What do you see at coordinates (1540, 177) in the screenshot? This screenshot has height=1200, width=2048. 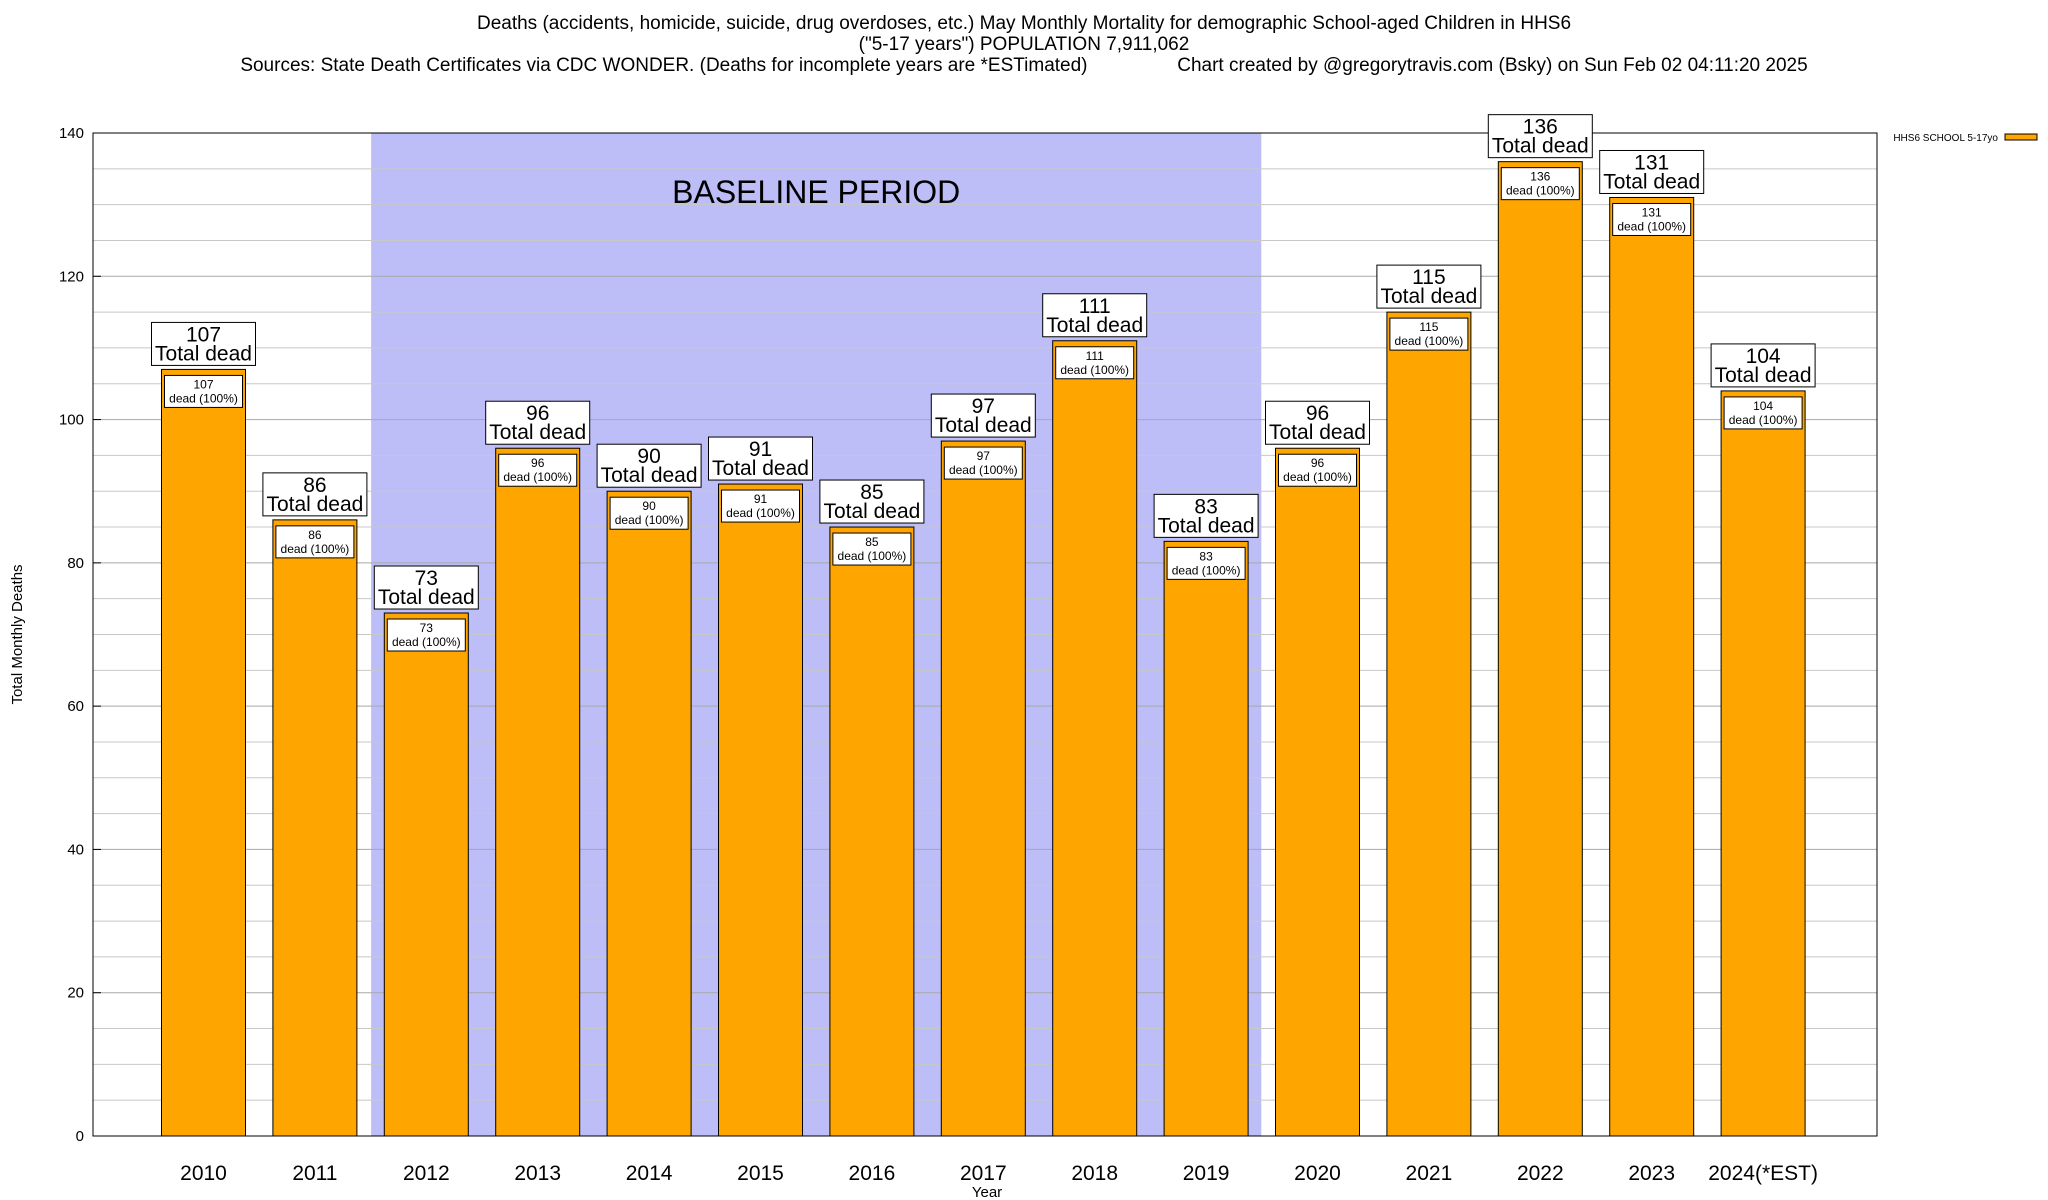 I see `inner-value-label: 136` at bounding box center [1540, 177].